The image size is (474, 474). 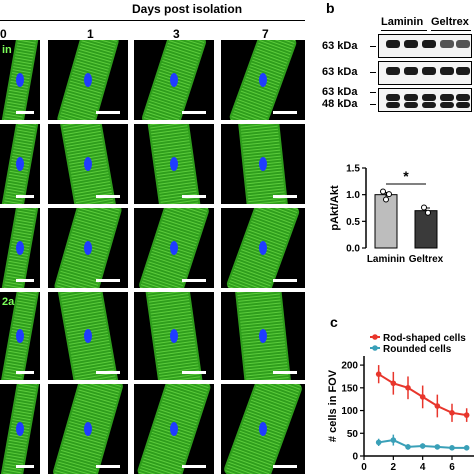 I want to click on micrograph-r5-c3, so click(x=174, y=429).